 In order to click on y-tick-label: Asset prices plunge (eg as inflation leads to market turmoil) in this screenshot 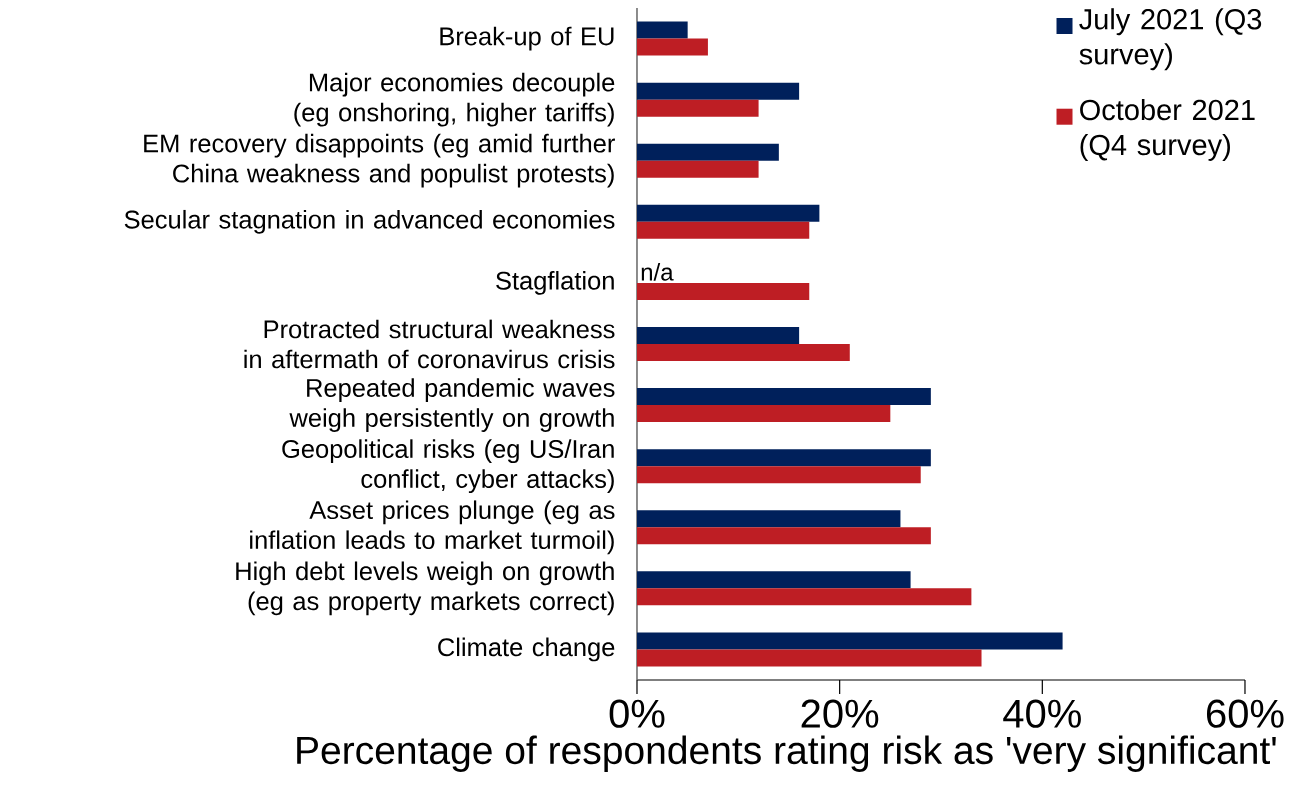, I will do `click(432, 527)`.